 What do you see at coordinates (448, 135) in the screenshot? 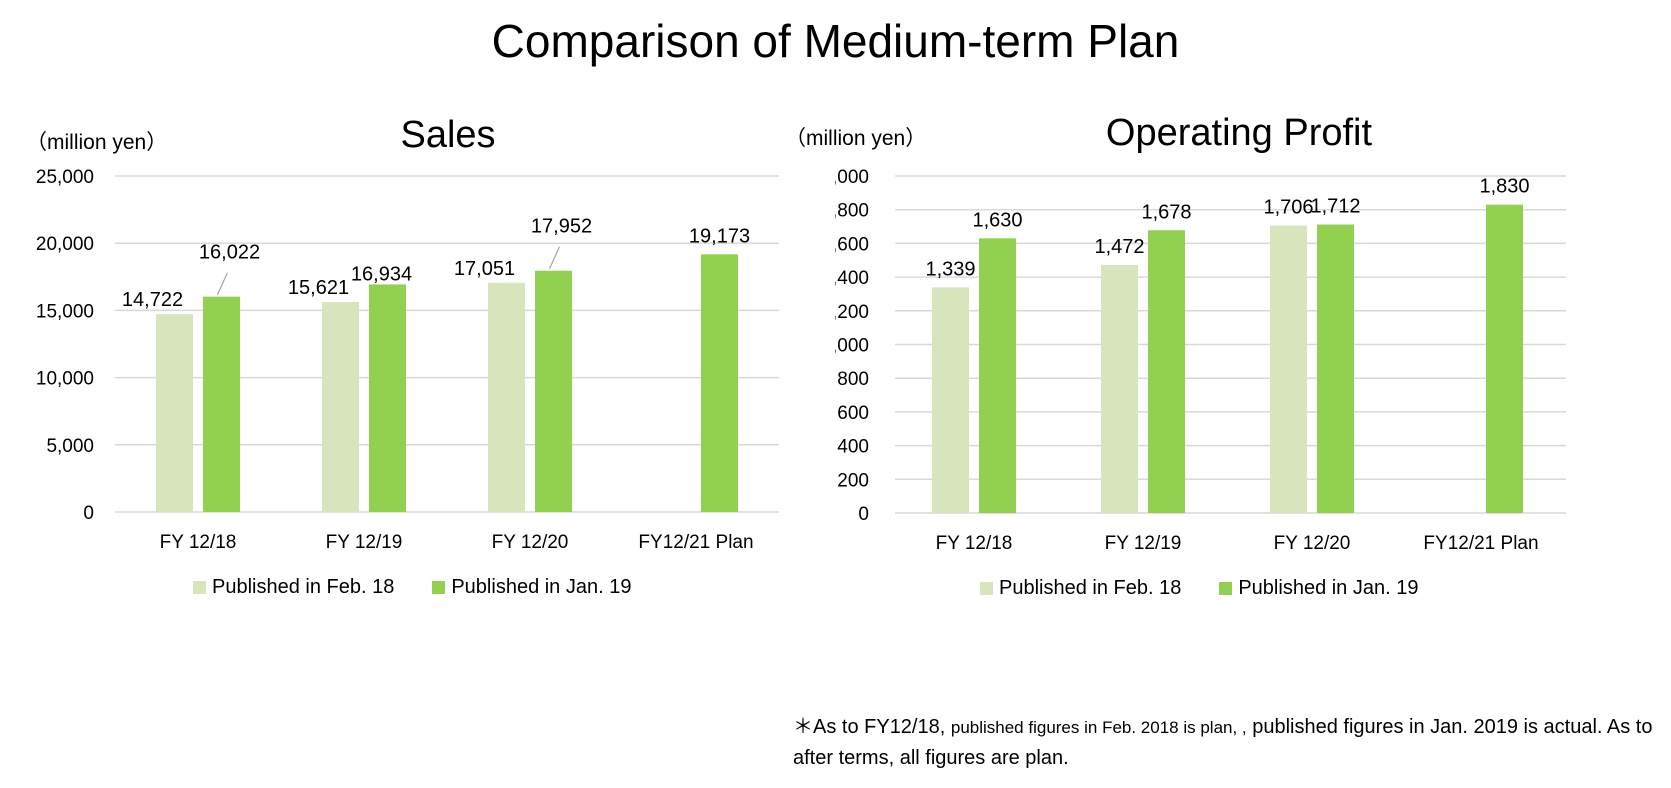
I see `sales-chart-title: Sales` at bounding box center [448, 135].